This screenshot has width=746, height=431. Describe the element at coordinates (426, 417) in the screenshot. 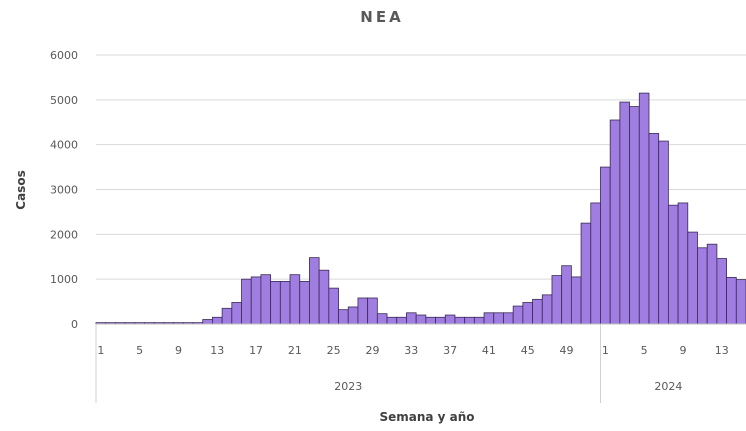

I see `x-axis-title: Semana y año` at that location.